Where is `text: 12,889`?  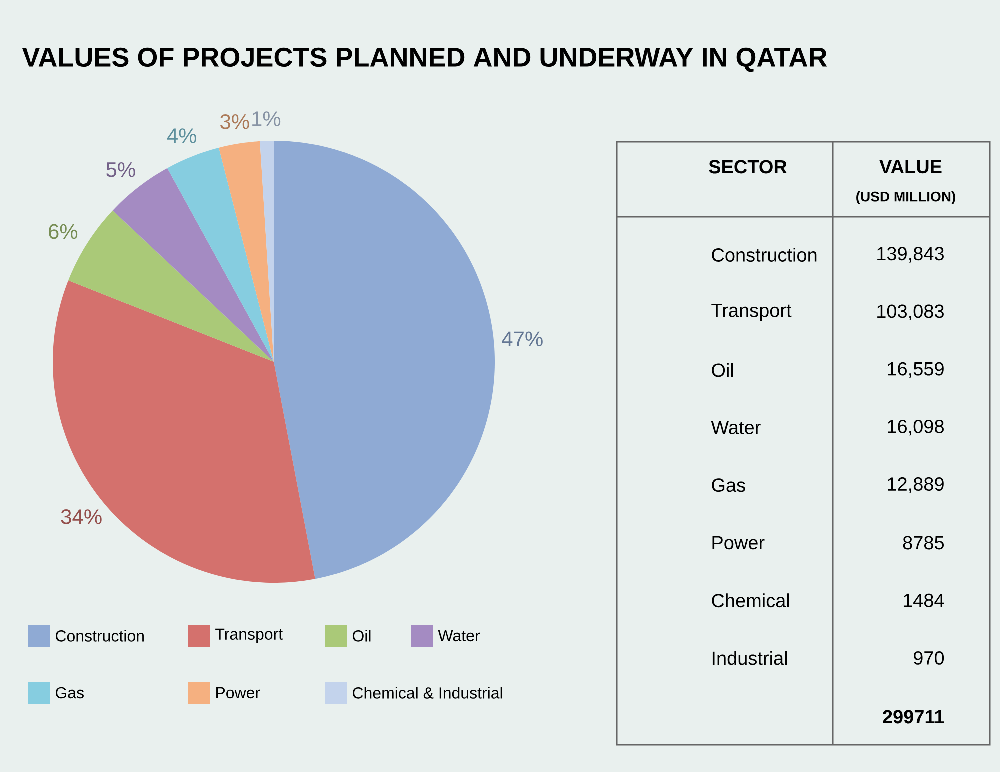
text: 12,889 is located at coordinates (916, 486).